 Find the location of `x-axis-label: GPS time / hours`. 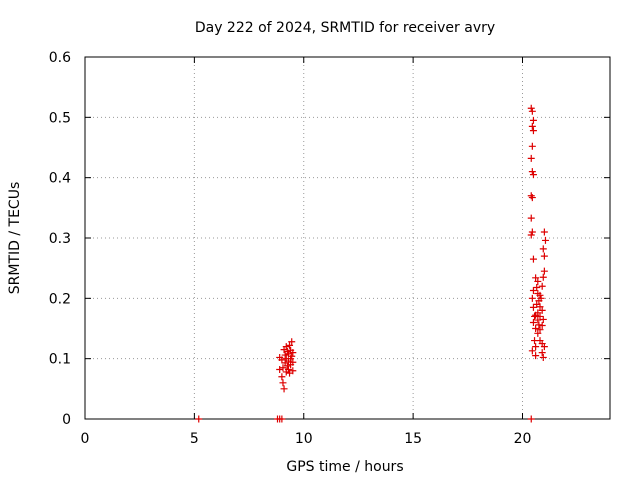

x-axis-label: GPS time / hours is located at coordinates (344, 467).